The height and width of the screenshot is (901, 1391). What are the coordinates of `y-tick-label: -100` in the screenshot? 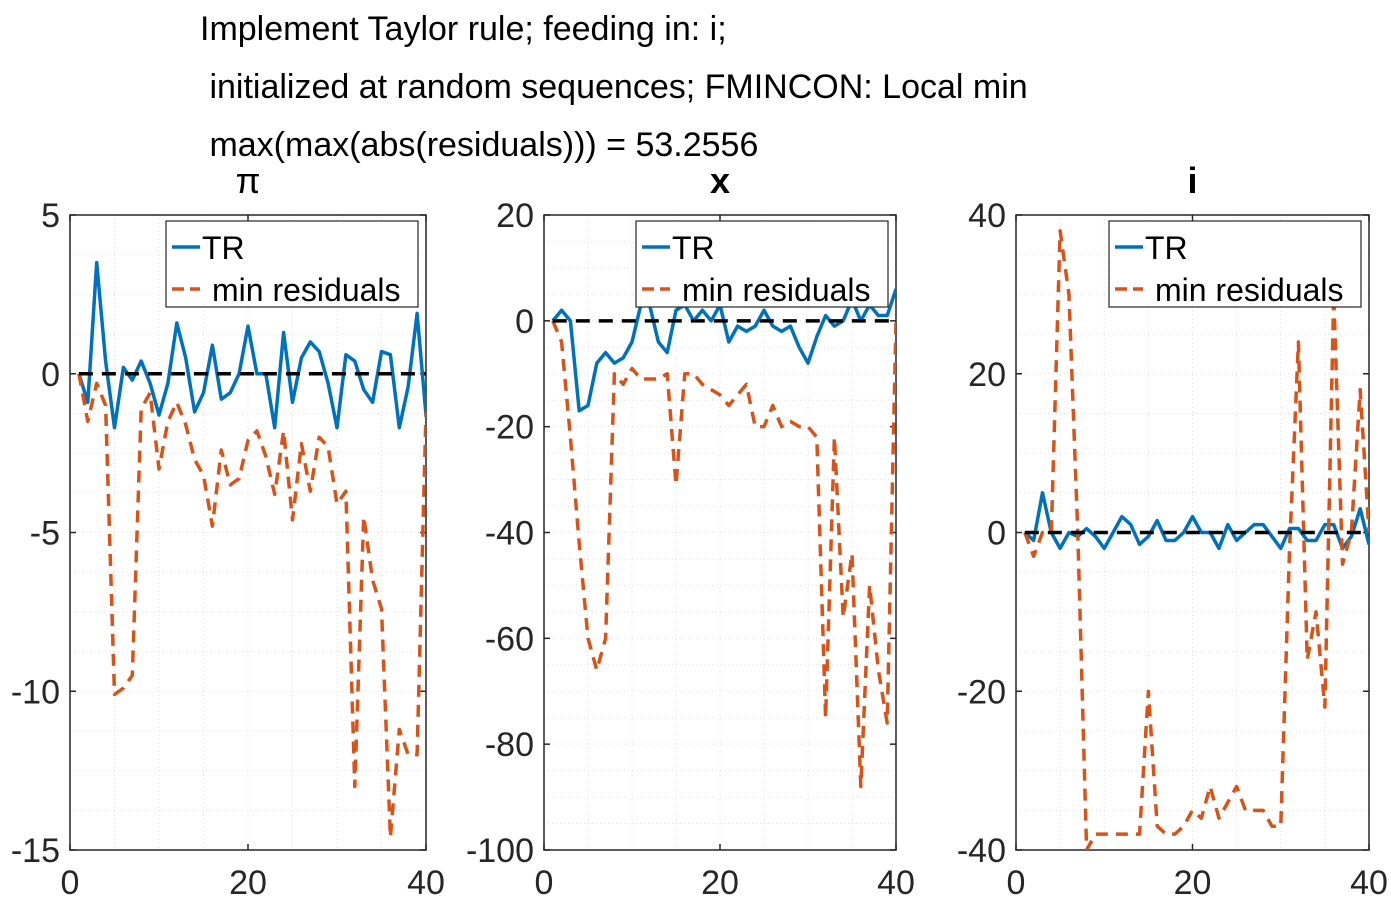 It's located at (500, 851).